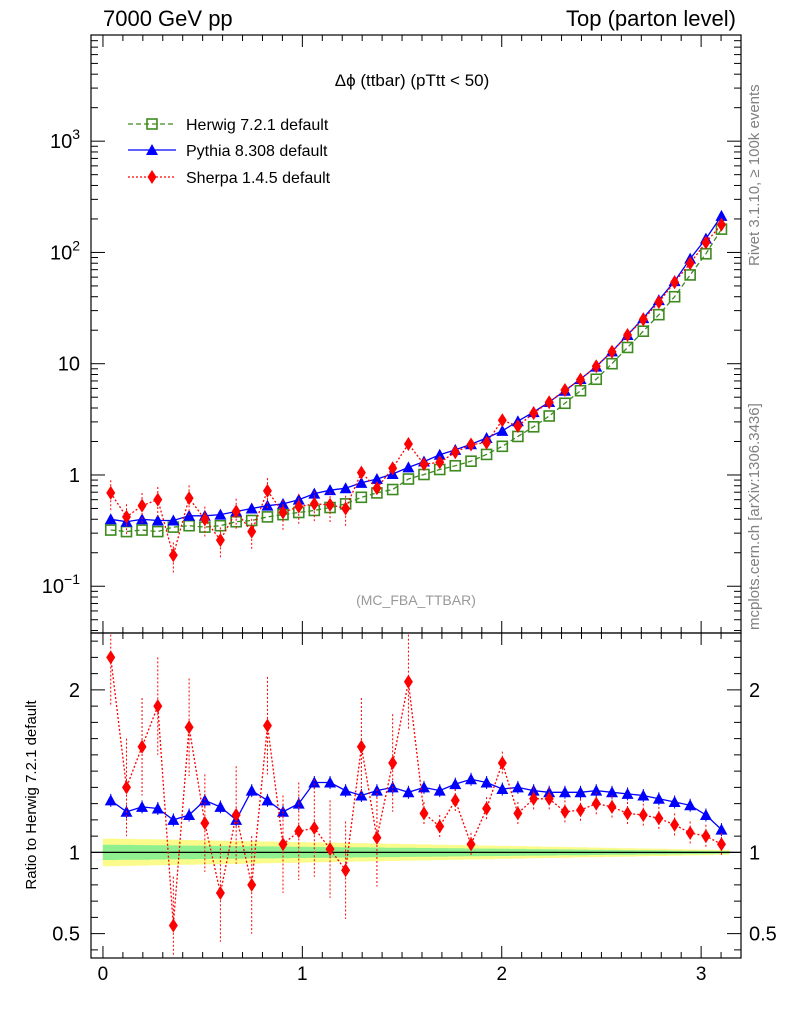  What do you see at coordinates (74, 853) in the screenshot?
I see `ratio-y-tick-label: 1` at bounding box center [74, 853].